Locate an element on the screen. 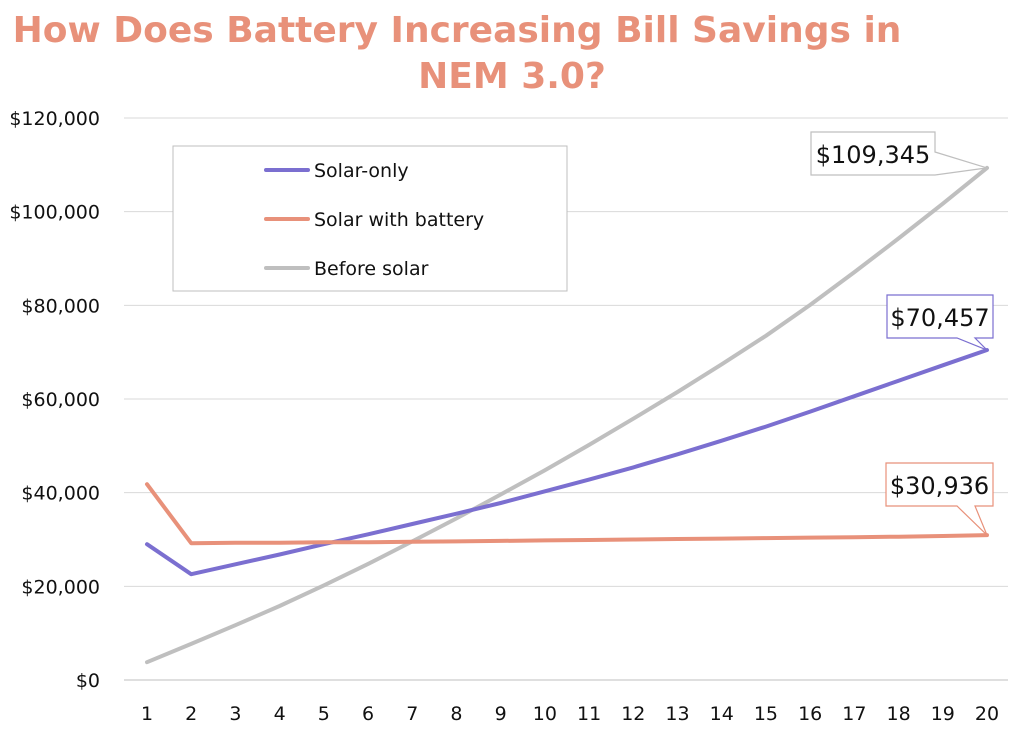 Image resolution: width=1024 pixels, height=744 pixels. x-tick-label: 13 is located at coordinates (677, 714).